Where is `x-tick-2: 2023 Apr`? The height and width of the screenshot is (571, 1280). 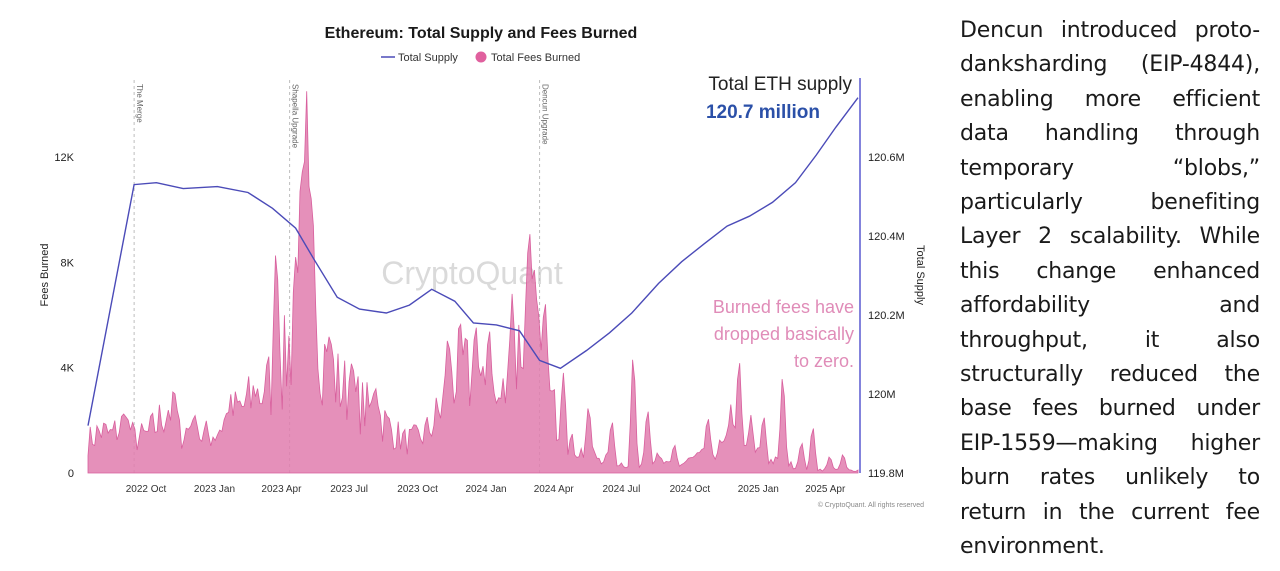 x-tick-2: 2023 Apr is located at coordinates (281, 489).